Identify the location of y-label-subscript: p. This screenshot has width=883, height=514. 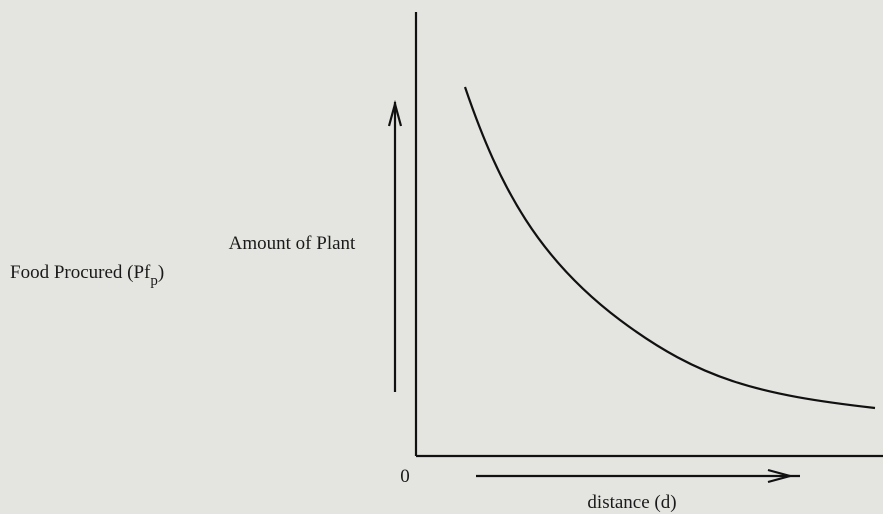
(154, 281).